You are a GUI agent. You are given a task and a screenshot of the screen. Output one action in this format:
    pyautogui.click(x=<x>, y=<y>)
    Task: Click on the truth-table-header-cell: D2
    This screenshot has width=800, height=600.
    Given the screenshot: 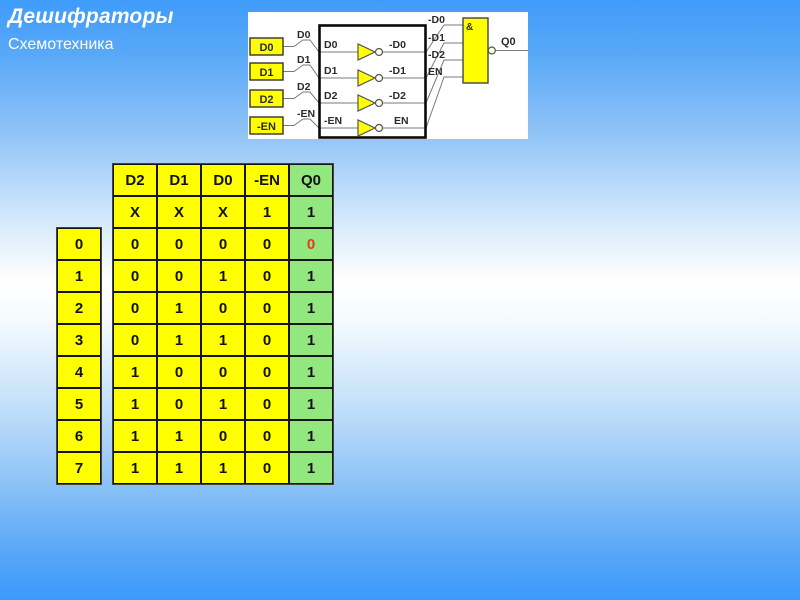 What is the action you would take?
    pyautogui.click(x=135, y=180)
    